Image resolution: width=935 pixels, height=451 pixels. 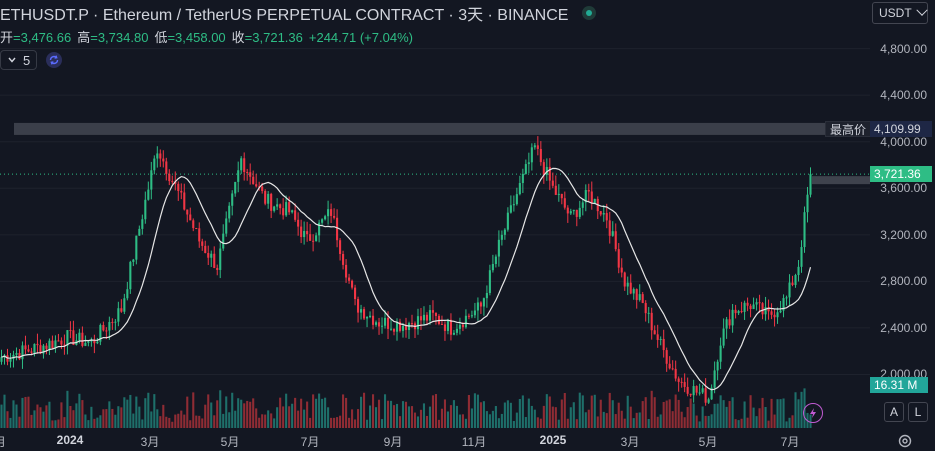 I want to click on indicator-legend: 5, so click(x=31, y=60).